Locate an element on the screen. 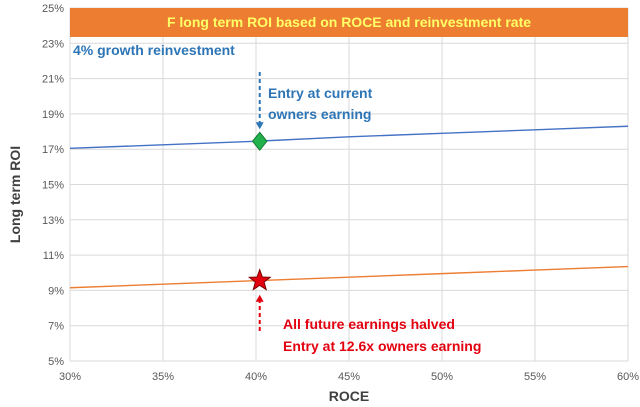 The height and width of the screenshot is (407, 640). halved-entry-marker is located at coordinates (259, 279).